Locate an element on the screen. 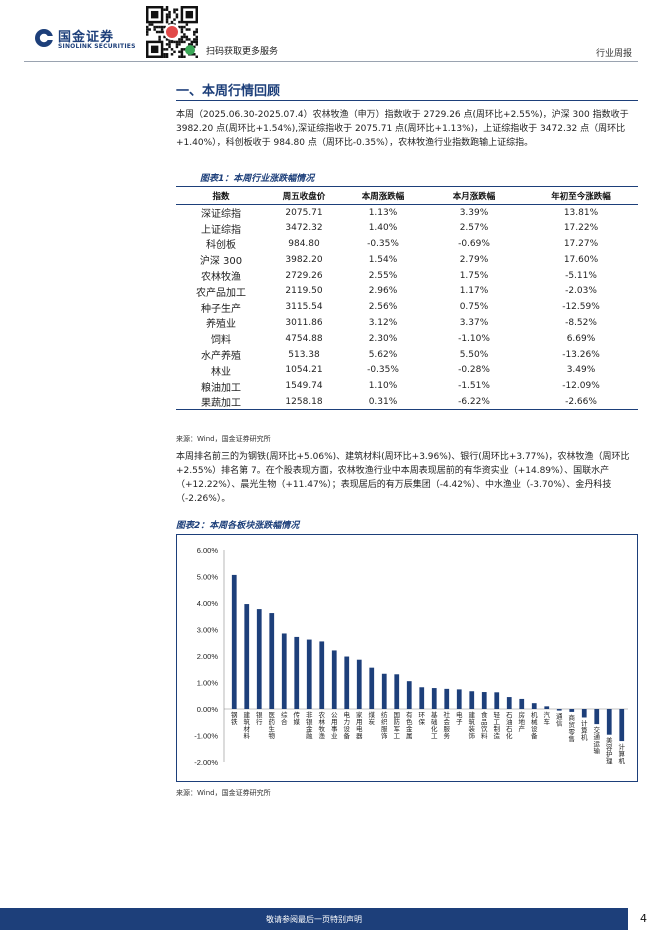 The width and height of the screenshot is (662, 936). column-header: 指数 is located at coordinates (221, 196).